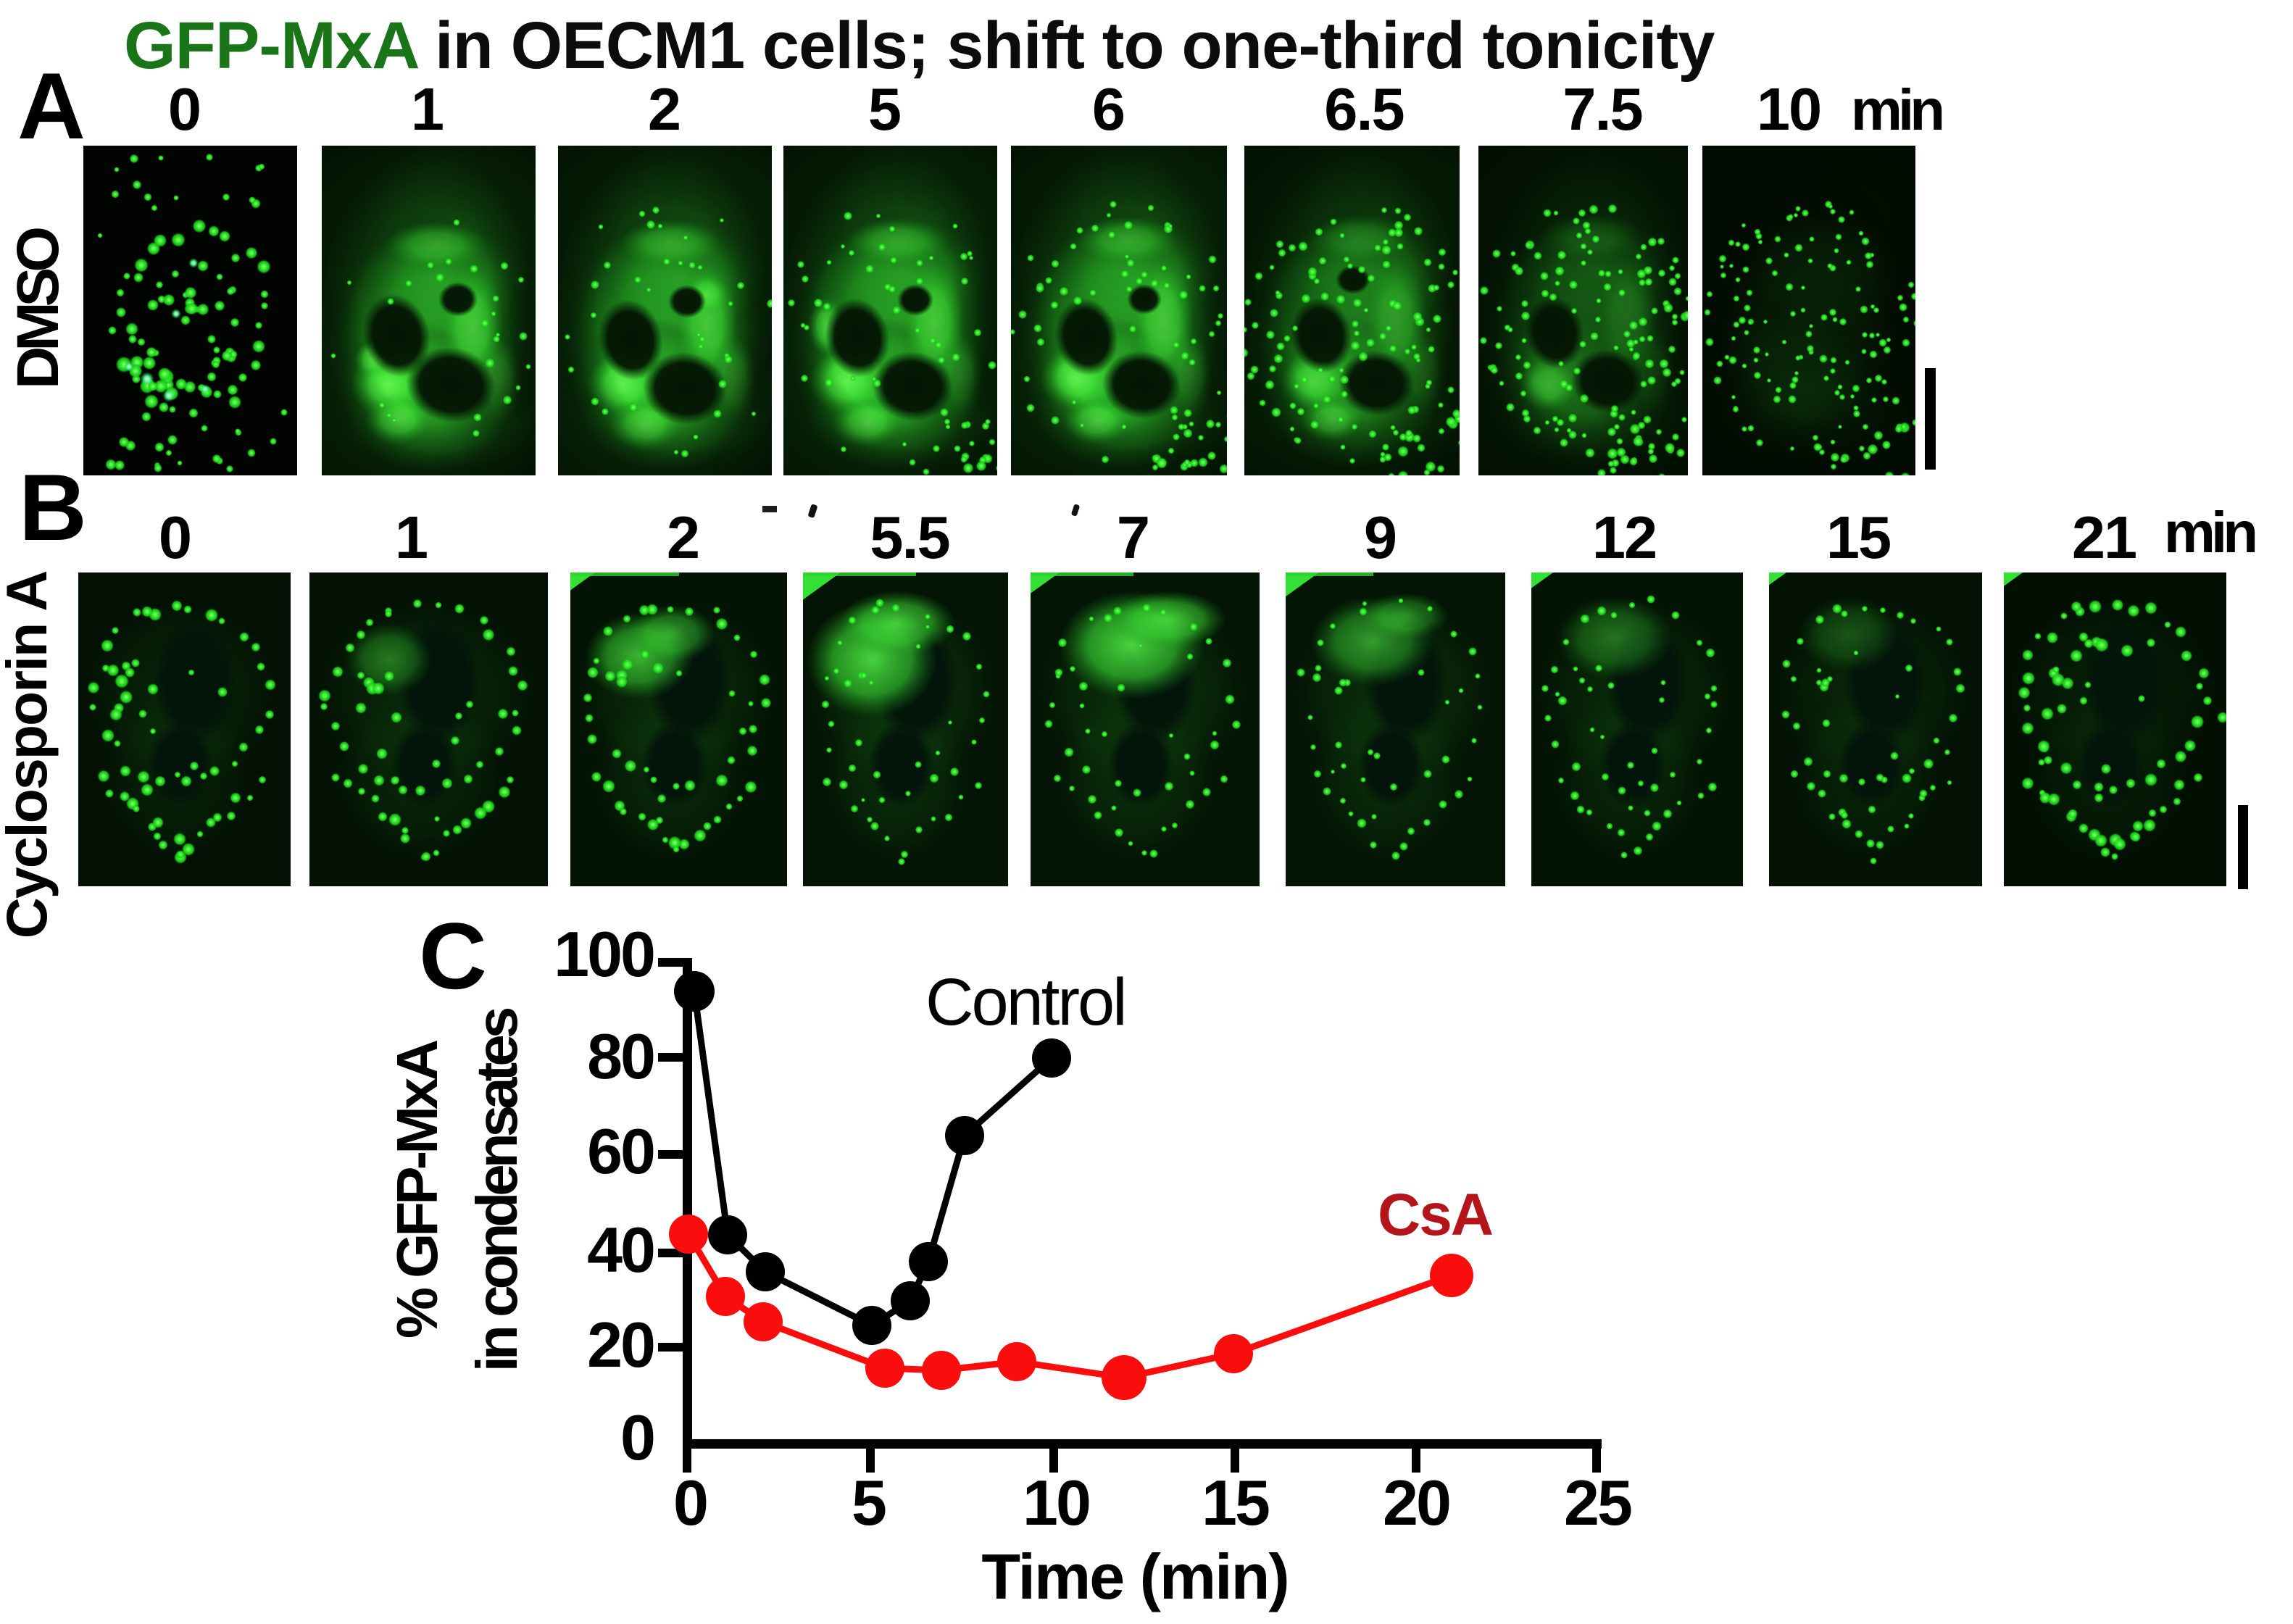 This screenshot has height=1624, width=2293. I want to click on svg-text: 60, so click(620, 1151).